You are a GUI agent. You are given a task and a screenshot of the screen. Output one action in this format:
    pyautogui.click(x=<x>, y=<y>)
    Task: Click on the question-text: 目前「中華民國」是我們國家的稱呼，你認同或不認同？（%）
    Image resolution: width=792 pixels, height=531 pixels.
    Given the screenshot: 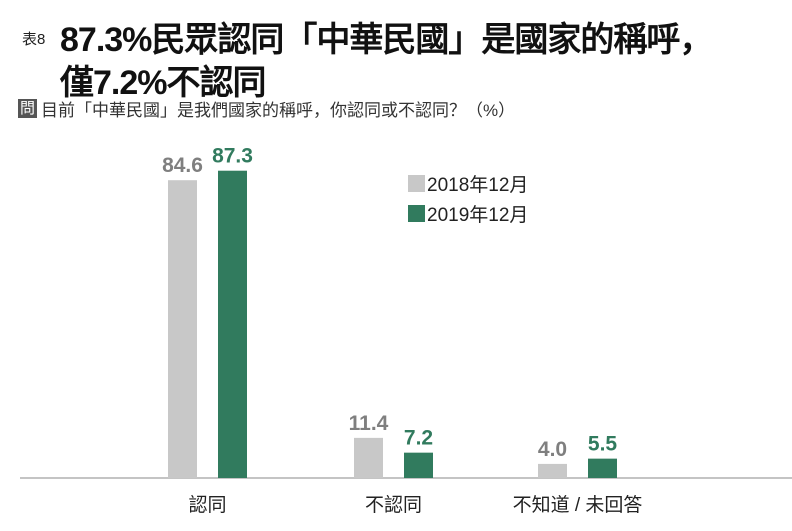 What is the action you would take?
    pyautogui.click(x=278, y=110)
    